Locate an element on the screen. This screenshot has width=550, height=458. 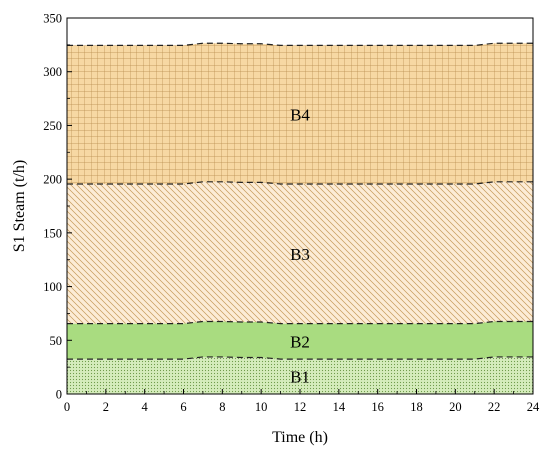
x-tick-label: 4 is located at coordinates (145, 407).